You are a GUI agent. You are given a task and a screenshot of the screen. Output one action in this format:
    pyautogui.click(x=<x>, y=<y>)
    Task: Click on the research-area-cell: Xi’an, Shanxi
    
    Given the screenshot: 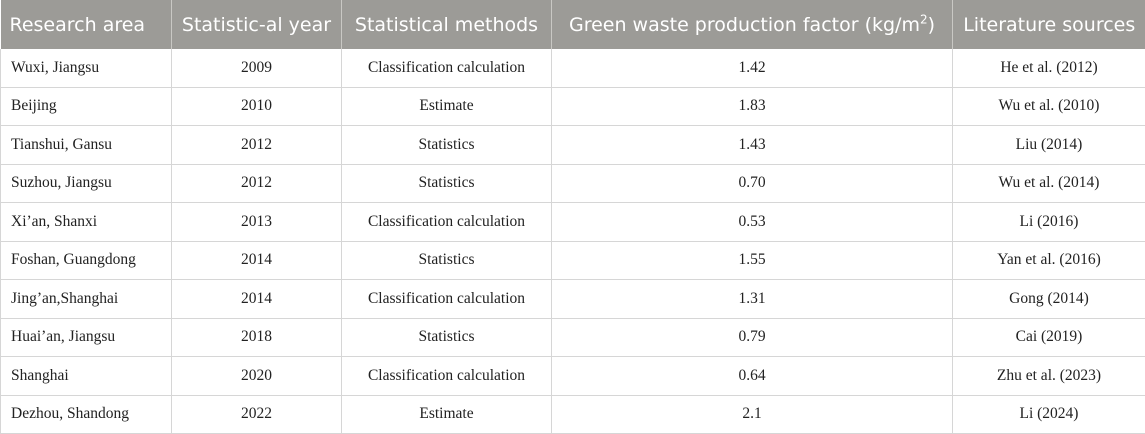 What is the action you would take?
    pyautogui.click(x=86, y=222)
    